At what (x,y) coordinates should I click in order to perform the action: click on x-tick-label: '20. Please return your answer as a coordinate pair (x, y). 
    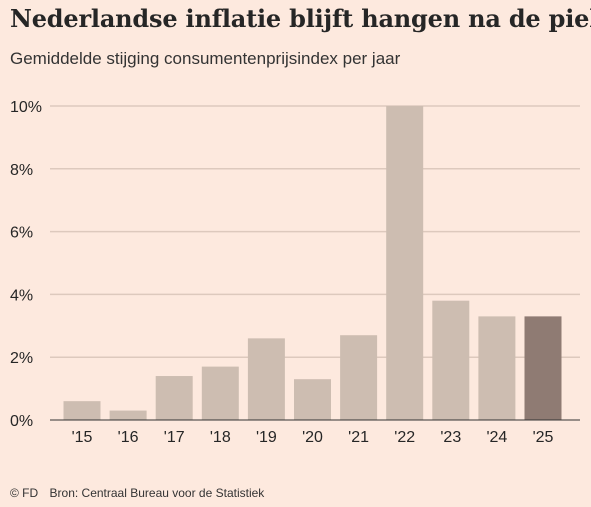
    Looking at the image, I should click on (312, 437).